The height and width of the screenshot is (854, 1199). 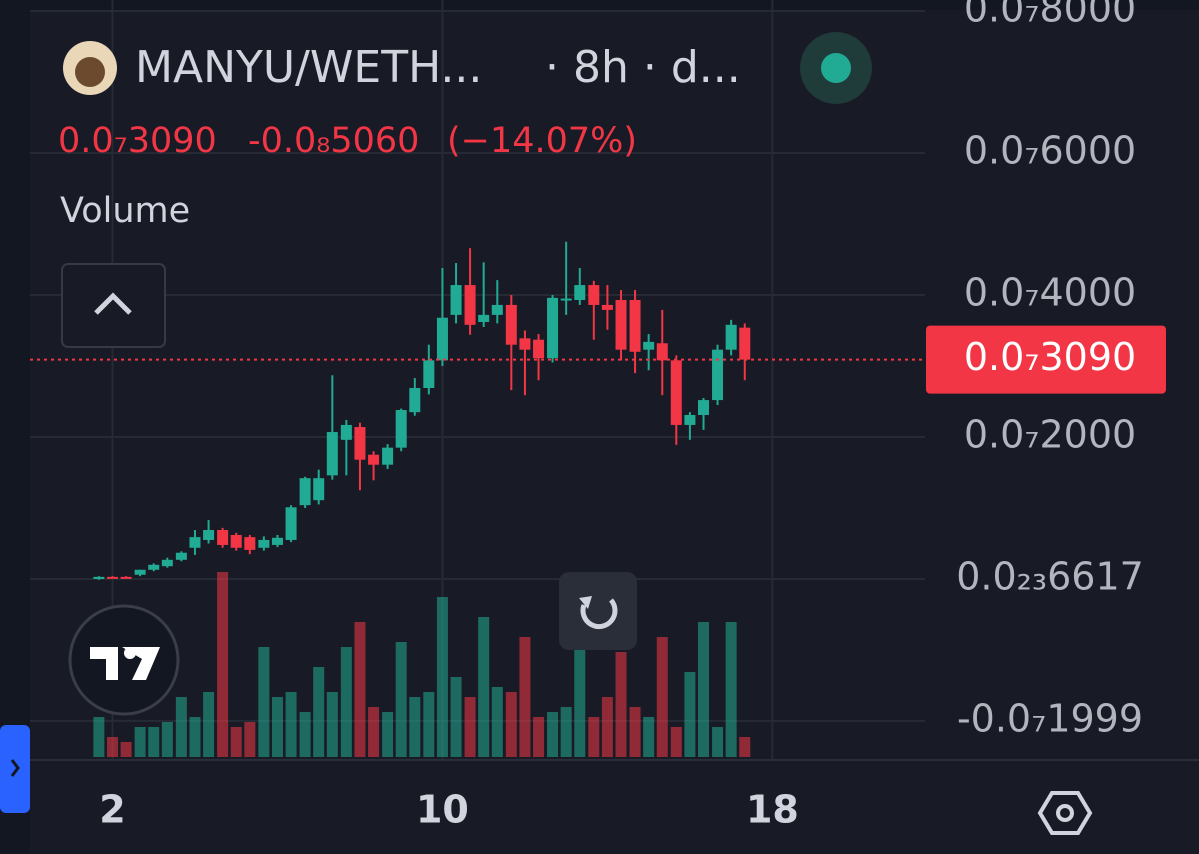 I want to click on x-tick-label: 18, so click(x=772, y=810).